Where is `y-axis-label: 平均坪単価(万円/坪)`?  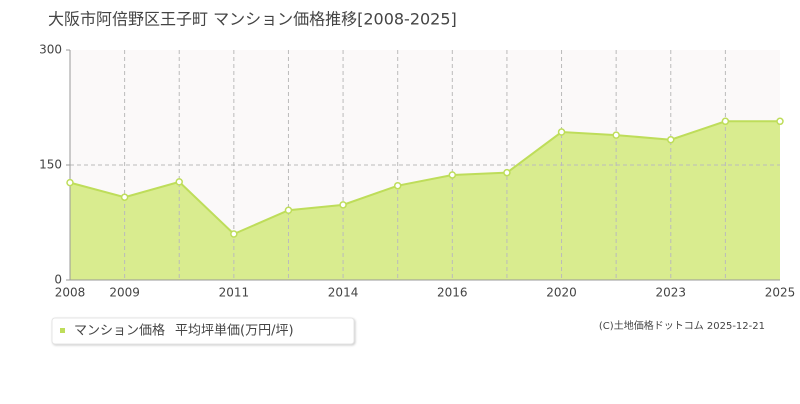
y-axis-label: 平均坪単価(万円/坪) is located at coordinates (234, 331).